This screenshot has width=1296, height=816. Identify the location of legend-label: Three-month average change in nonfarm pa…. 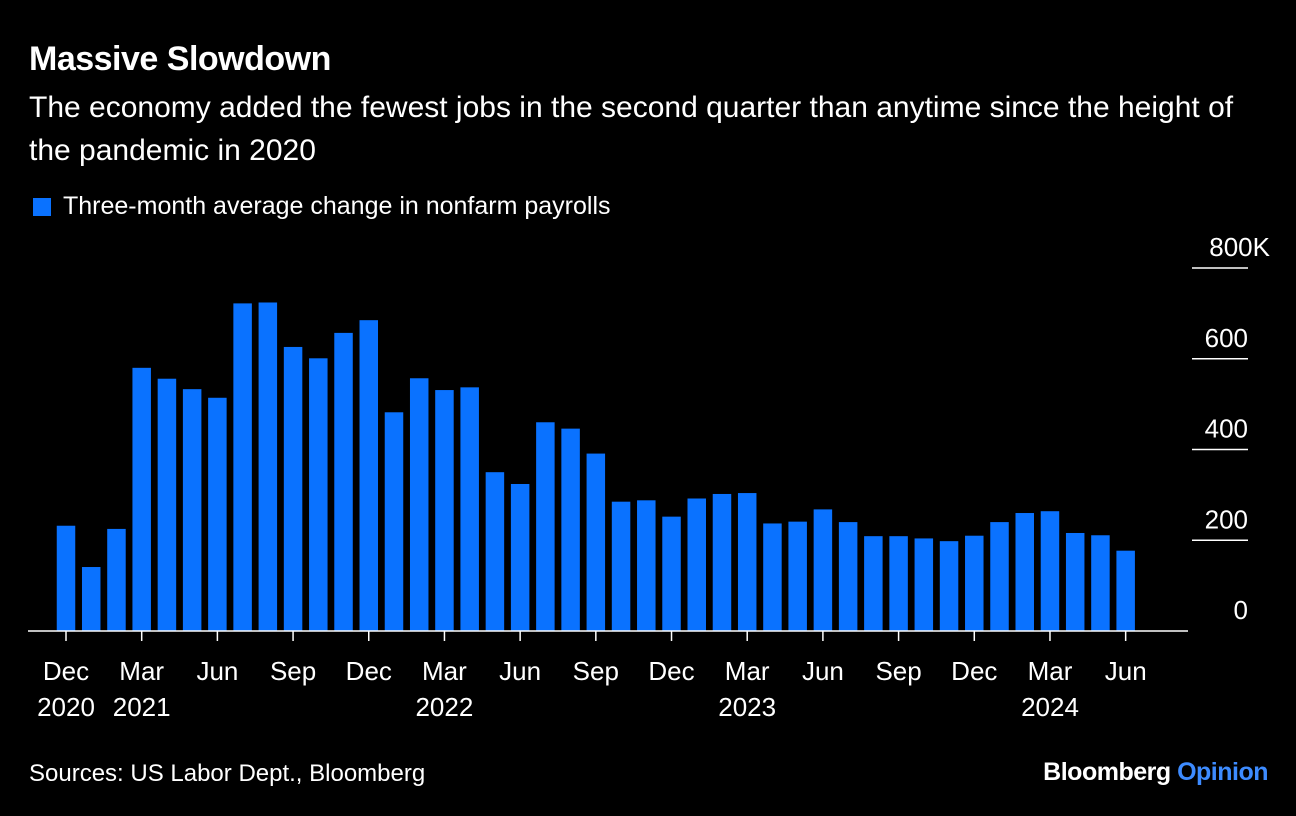
(337, 206).